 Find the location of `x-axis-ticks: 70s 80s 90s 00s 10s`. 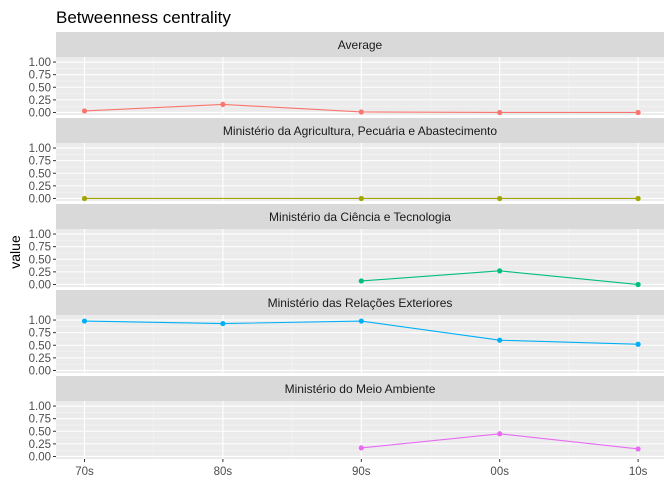

x-axis-ticks: 70s 80s 90s 00s 10s is located at coordinates (361, 468).